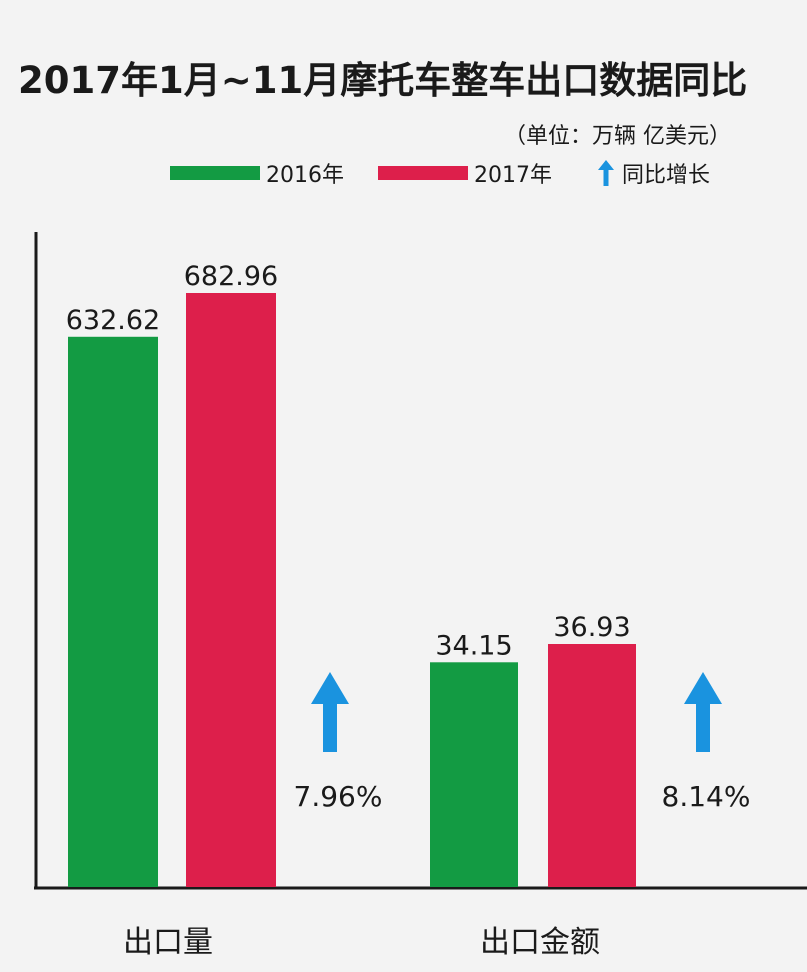  Describe the element at coordinates (591, 627) in the screenshot. I see `data-label: 36.93` at that location.